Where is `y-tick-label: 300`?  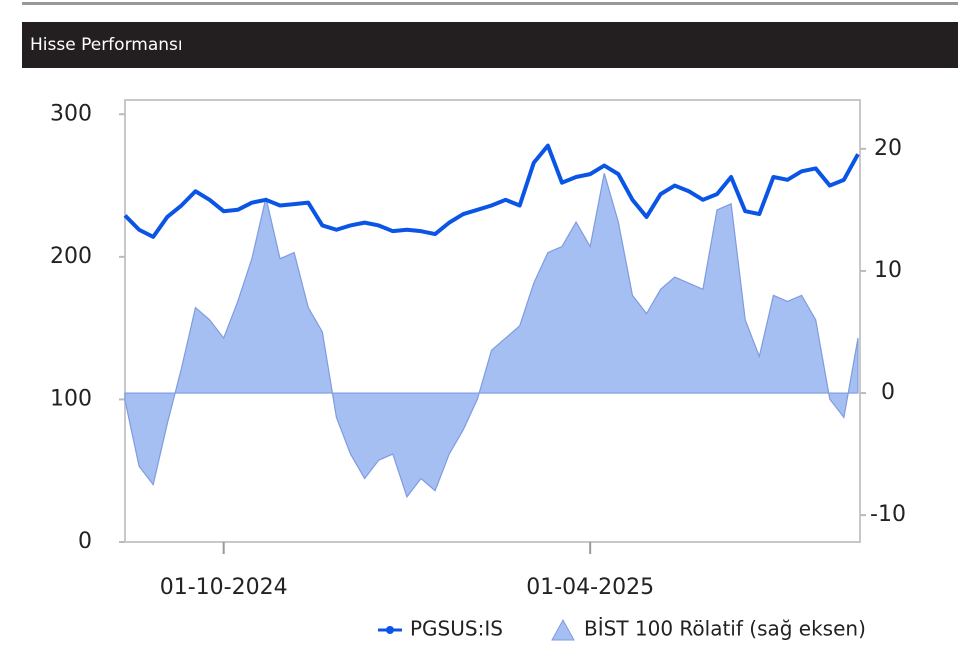 y-tick-label: 300 is located at coordinates (71, 113).